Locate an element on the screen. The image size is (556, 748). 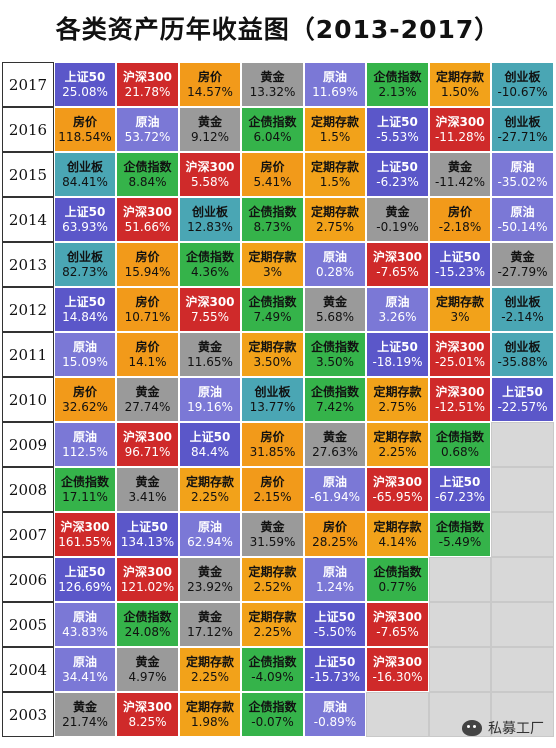
asset-return: 63.93% is located at coordinates (85, 226).